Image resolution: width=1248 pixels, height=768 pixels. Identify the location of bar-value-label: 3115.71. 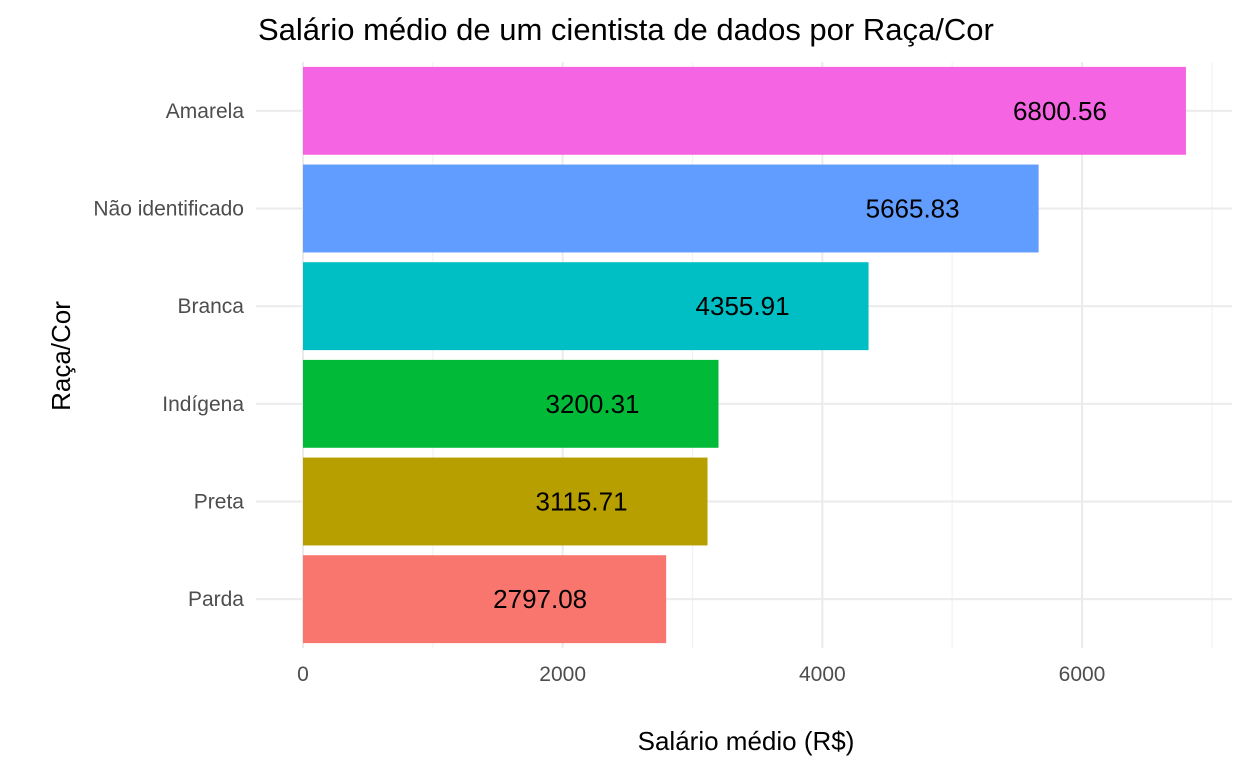
(581, 502).